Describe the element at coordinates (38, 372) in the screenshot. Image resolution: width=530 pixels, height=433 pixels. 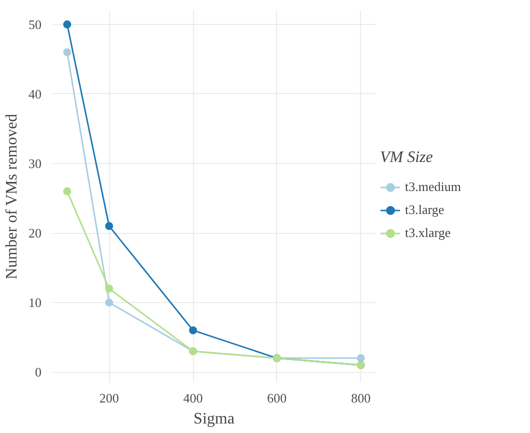
I see `y-tick-label: 0` at that location.